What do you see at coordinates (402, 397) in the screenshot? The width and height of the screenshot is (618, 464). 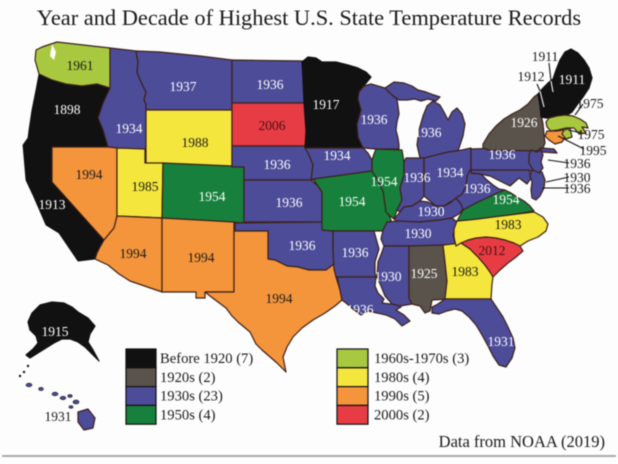 I see `svg-text: 1990s (5)` at bounding box center [402, 397].